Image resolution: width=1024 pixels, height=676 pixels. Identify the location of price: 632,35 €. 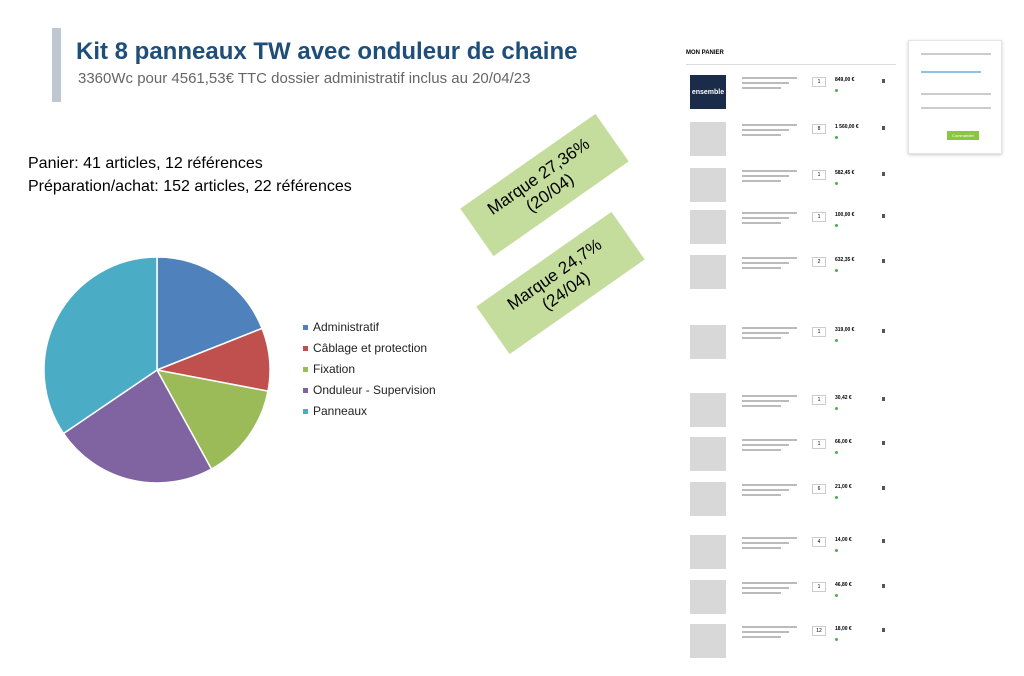
(845, 260).